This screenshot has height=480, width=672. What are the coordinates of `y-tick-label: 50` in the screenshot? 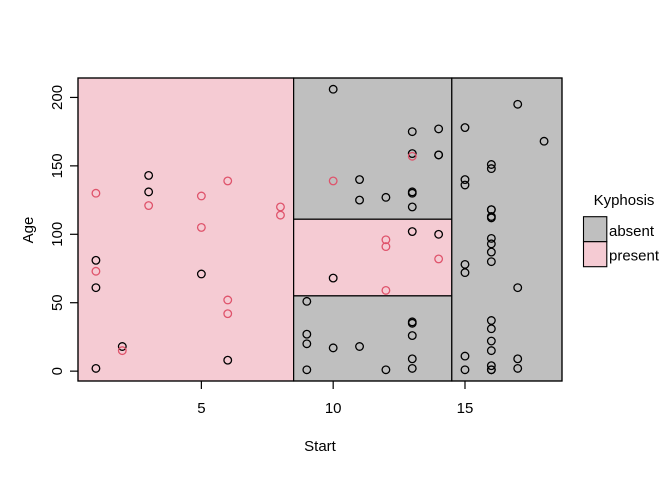 It's located at (57, 302).